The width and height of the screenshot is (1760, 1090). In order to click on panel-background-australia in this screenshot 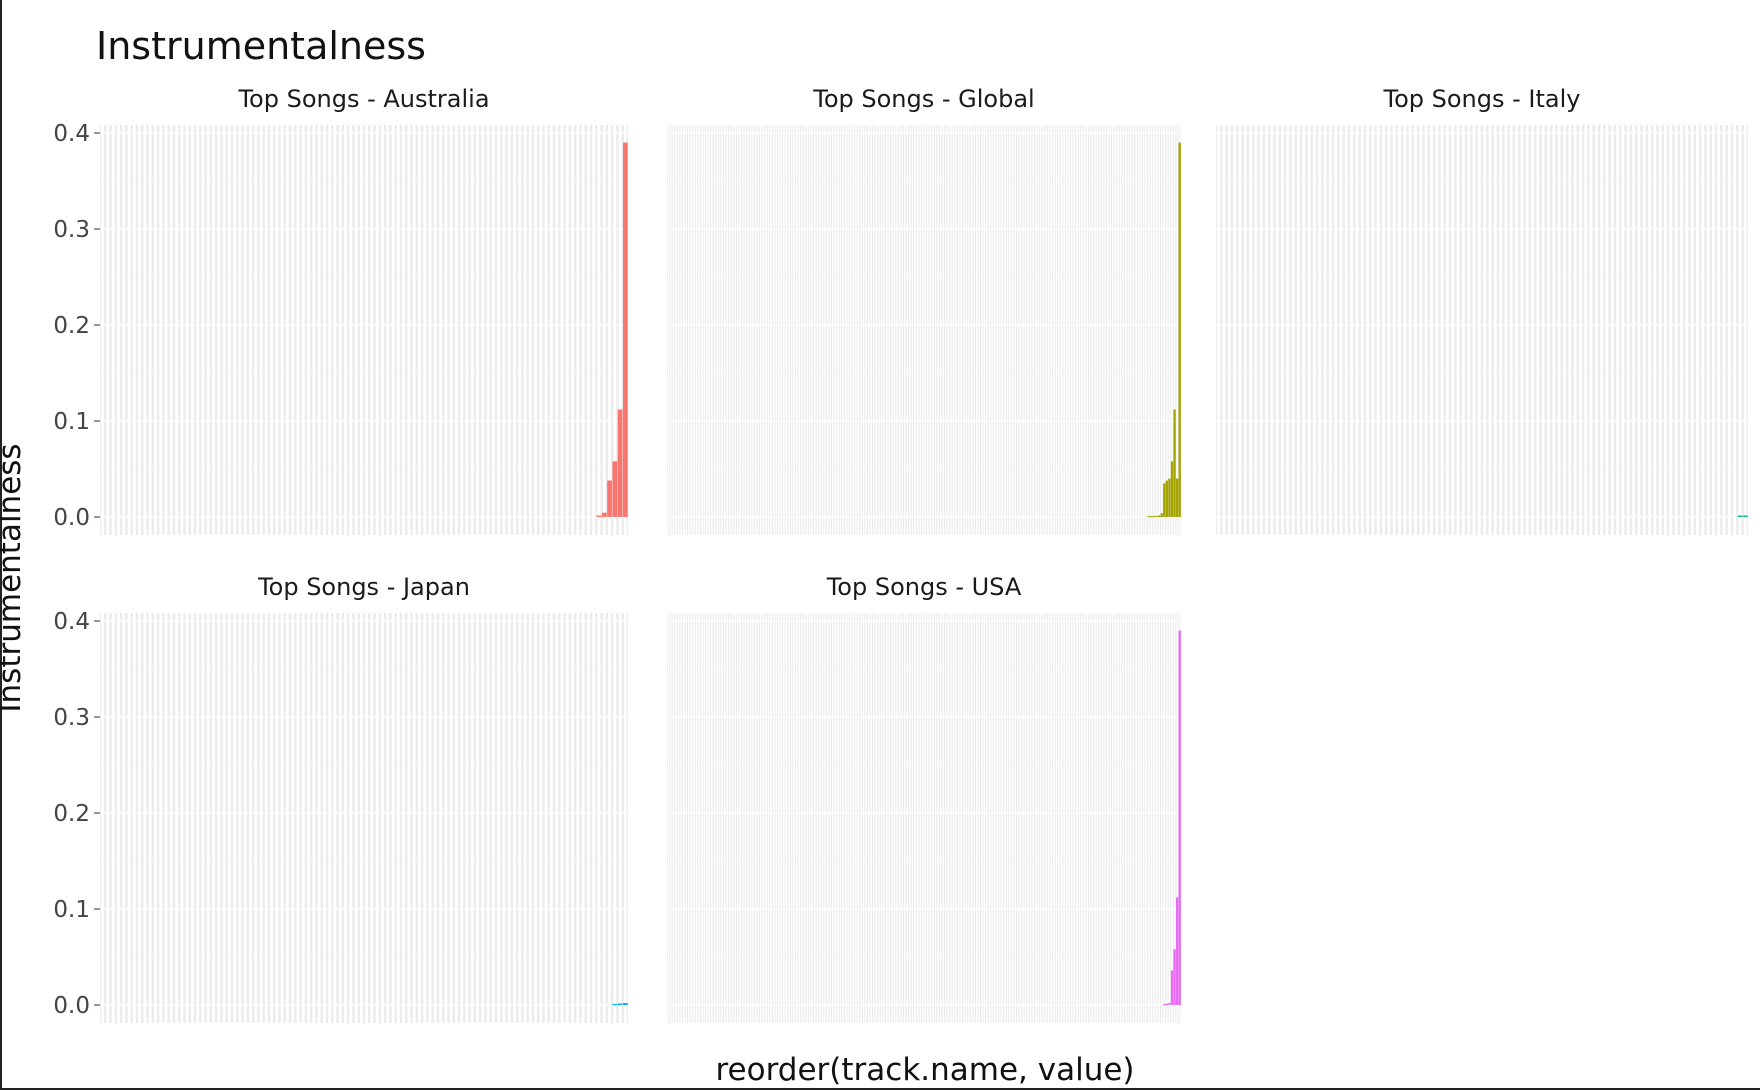, I will do `click(364, 330)`.